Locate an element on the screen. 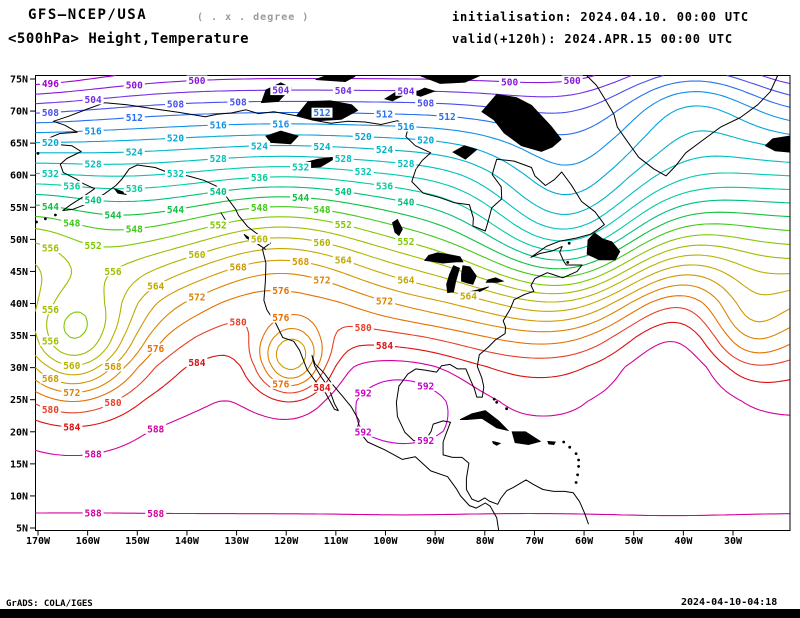  lat-tick-label: 30N is located at coordinates (19, 368).